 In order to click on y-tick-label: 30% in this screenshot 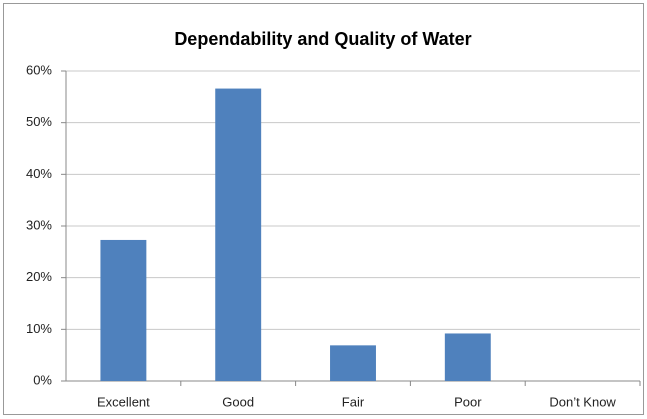, I will do `click(39, 224)`.